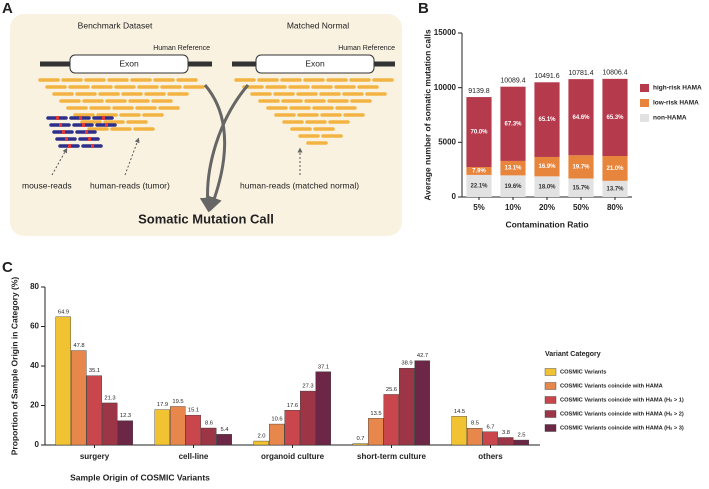 This screenshot has height=489, width=709. I want to click on value-label: 15.1, so click(193, 411).